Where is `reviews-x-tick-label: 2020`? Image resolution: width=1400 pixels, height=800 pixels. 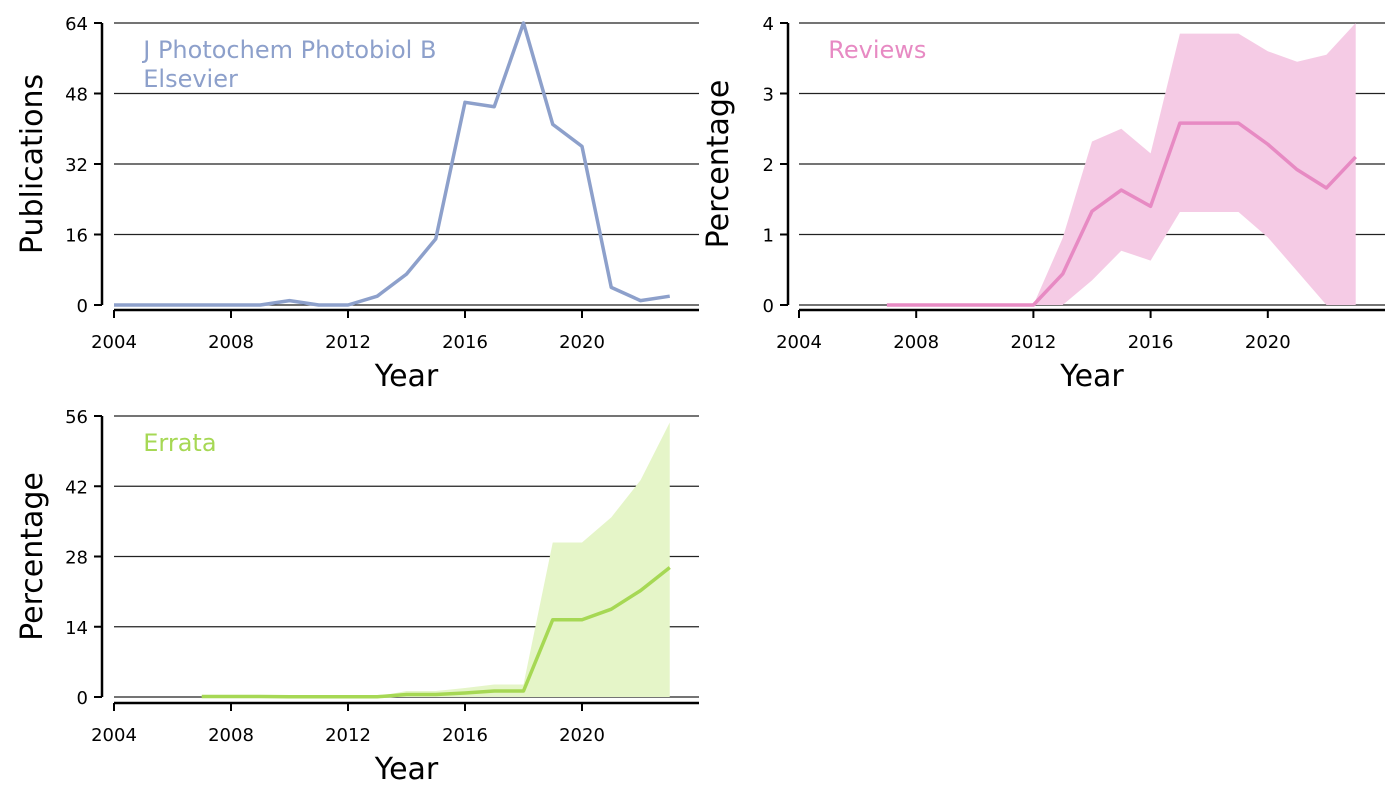
reviews-x-tick-label: 2020 is located at coordinates (1268, 342).